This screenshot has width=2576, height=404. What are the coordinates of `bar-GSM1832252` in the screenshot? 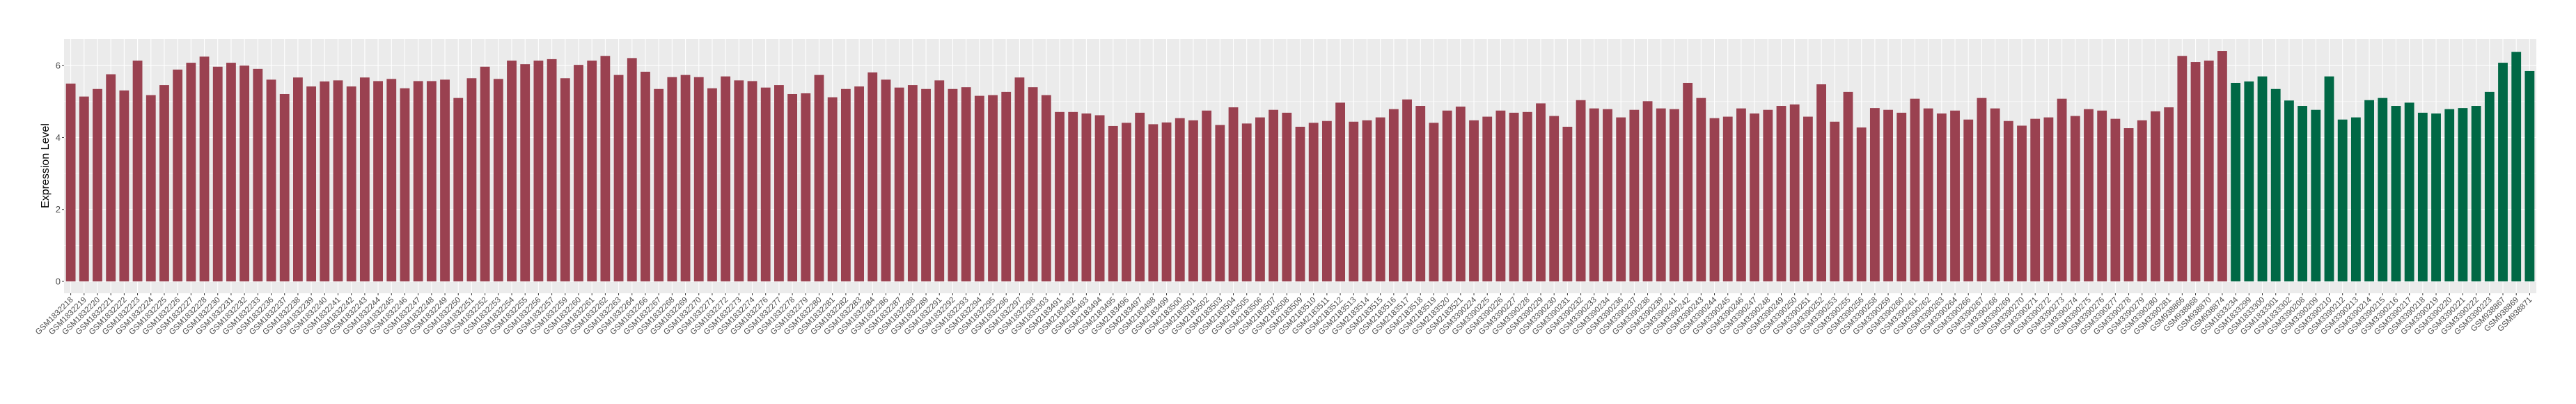 It's located at (485, 173).